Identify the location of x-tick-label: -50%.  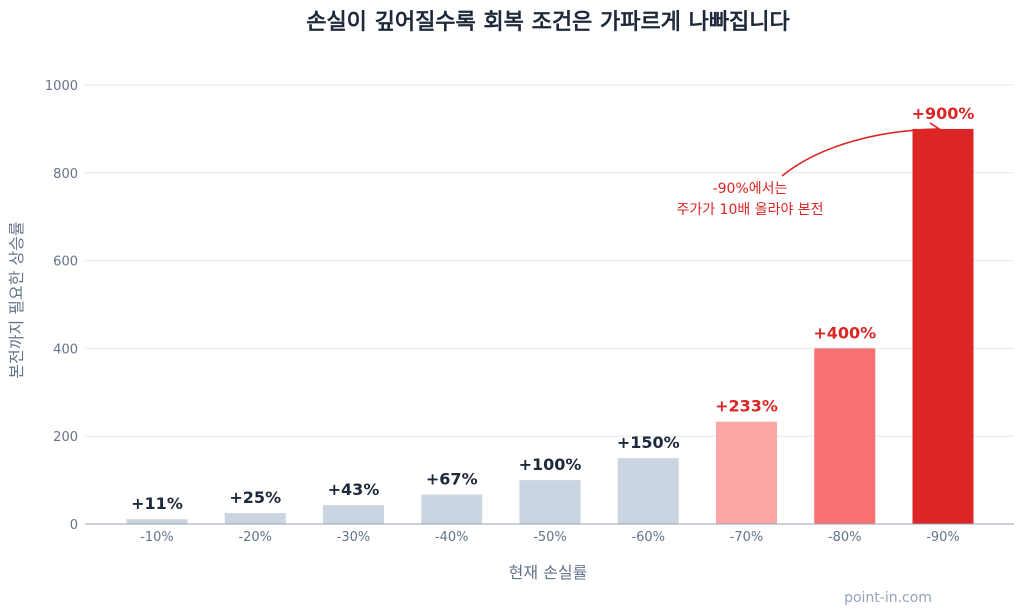
(550, 537).